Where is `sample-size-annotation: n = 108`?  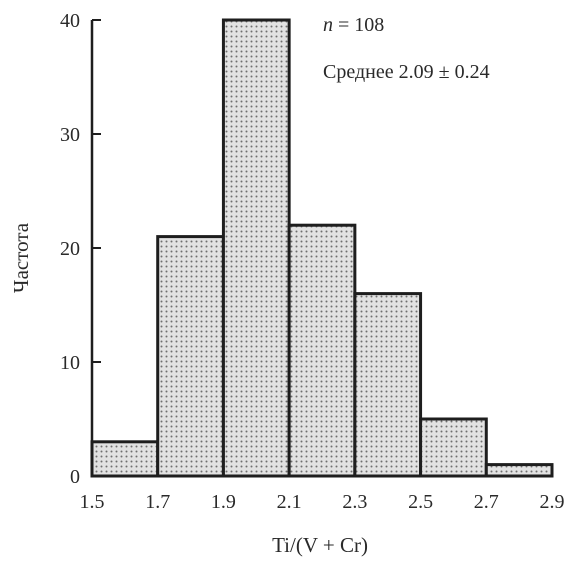
sample-size-annotation: n = 108 is located at coordinates (353, 25).